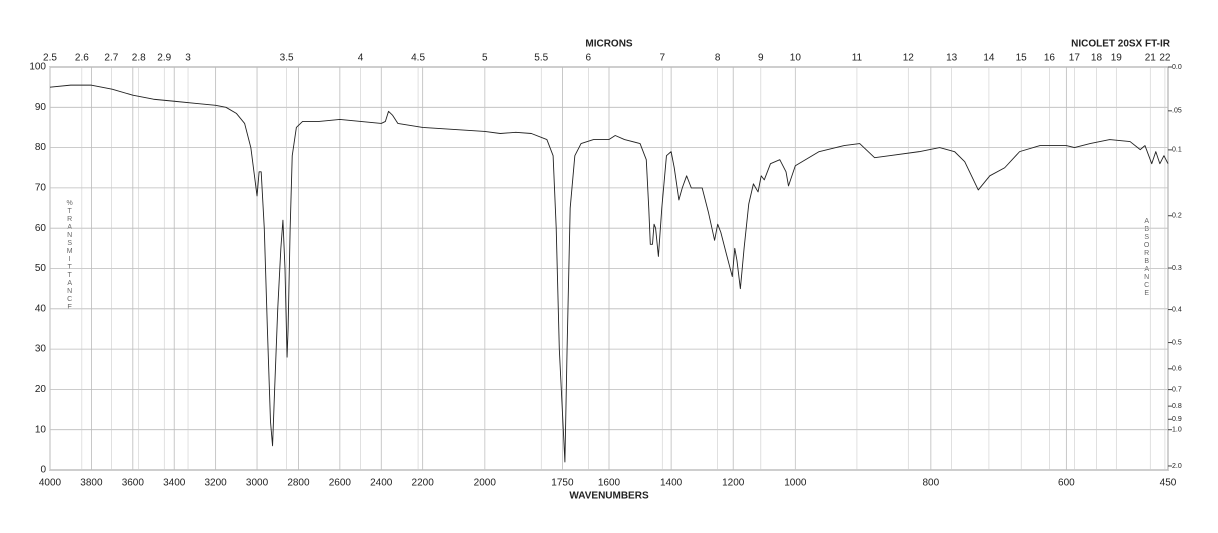 The width and height of the screenshot is (1218, 533). What do you see at coordinates (1022, 58) in the screenshot?
I see `x2-tick-label: 15` at bounding box center [1022, 58].